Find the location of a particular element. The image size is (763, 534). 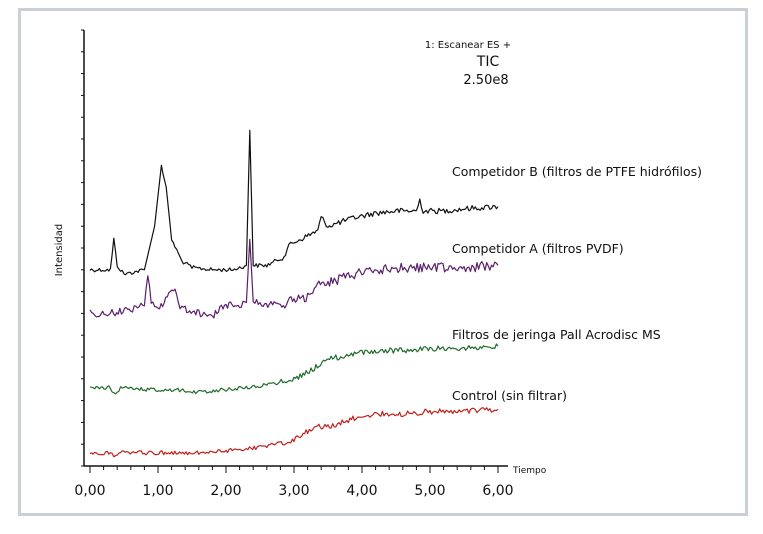

y-axis-label: Intensidad is located at coordinates (59, 250).